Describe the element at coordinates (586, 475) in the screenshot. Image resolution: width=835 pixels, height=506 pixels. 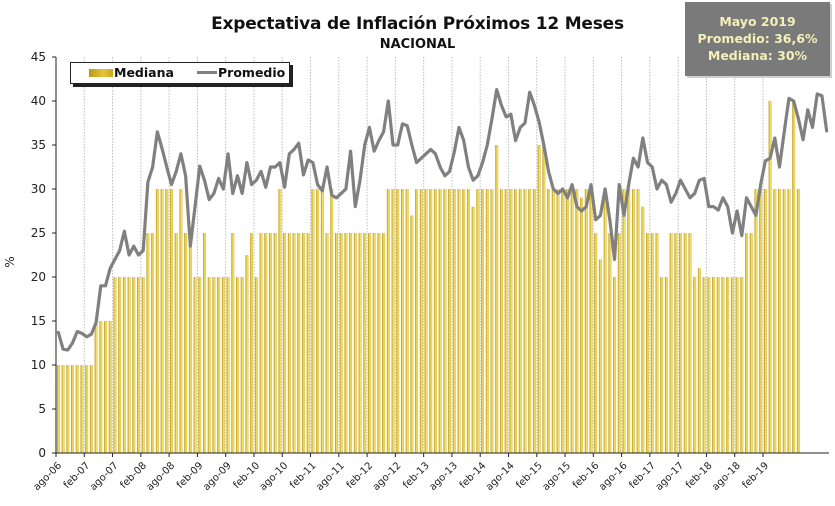
I see `x-tick-label: feb-16` at that location.